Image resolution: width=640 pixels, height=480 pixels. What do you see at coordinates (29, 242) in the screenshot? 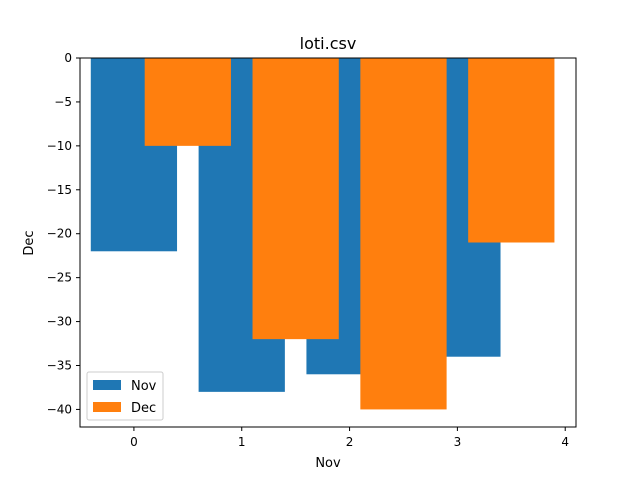
I see `y-axis-label: Dec` at bounding box center [29, 242].